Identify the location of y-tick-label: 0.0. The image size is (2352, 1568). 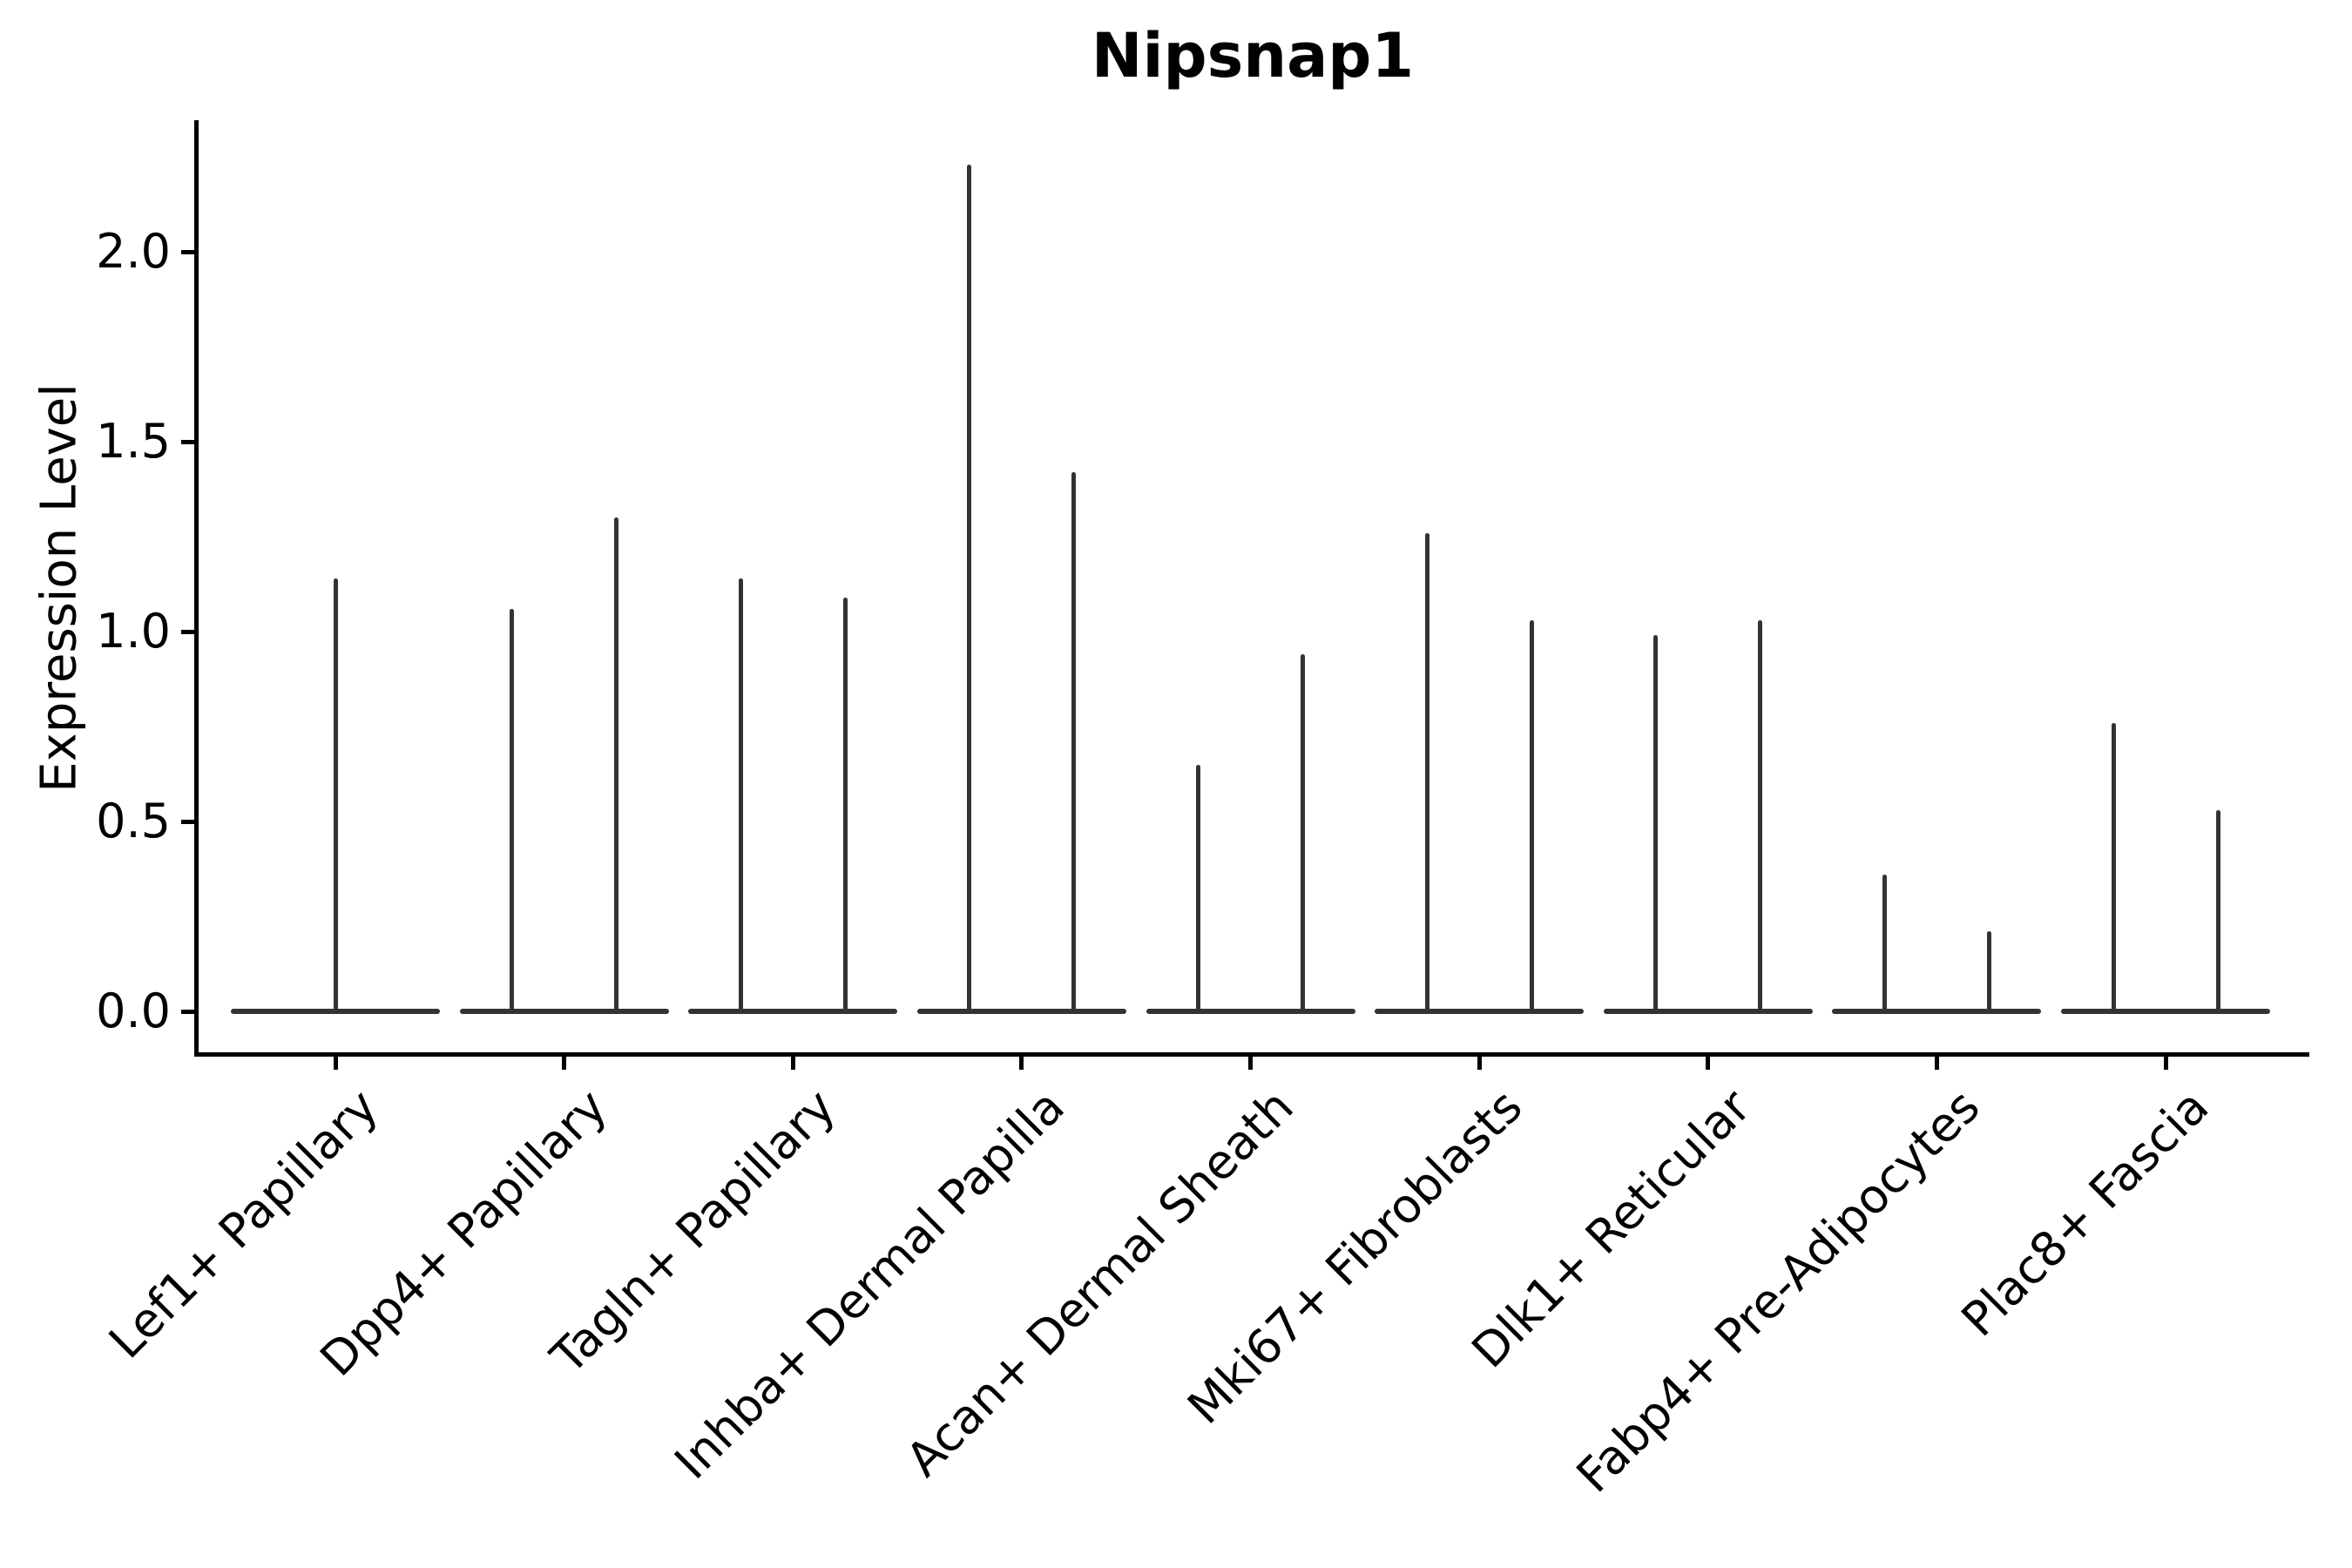
(134, 1011).